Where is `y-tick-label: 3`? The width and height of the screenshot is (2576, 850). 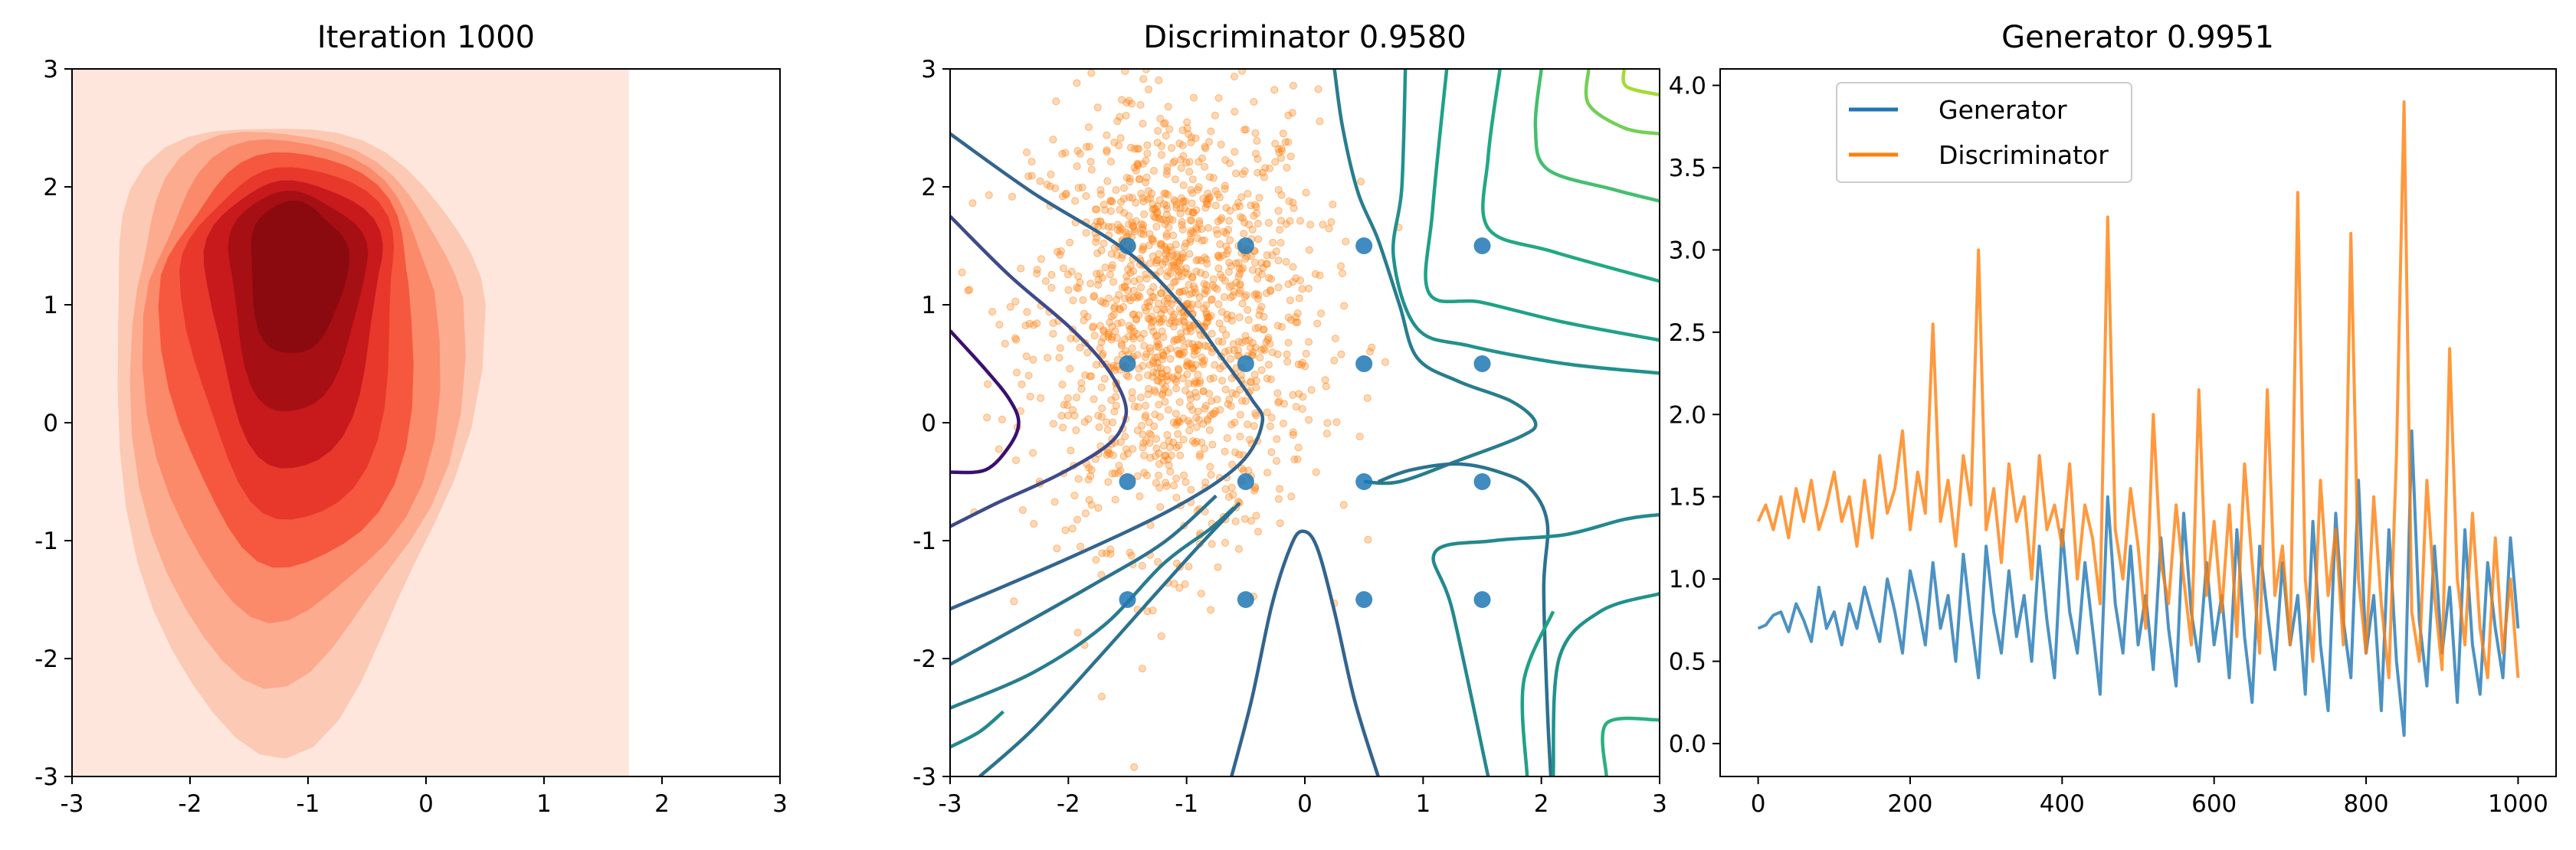
y-tick-label: 3 is located at coordinates (929, 69).